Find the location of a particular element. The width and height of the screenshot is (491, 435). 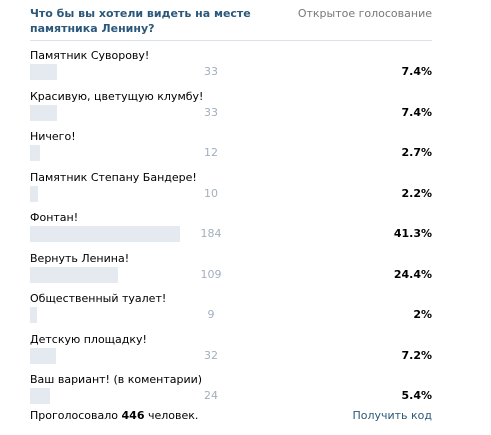

poll-option: Ваш вариант! (в коментарии) 24 5.4% is located at coordinates (231, 392).